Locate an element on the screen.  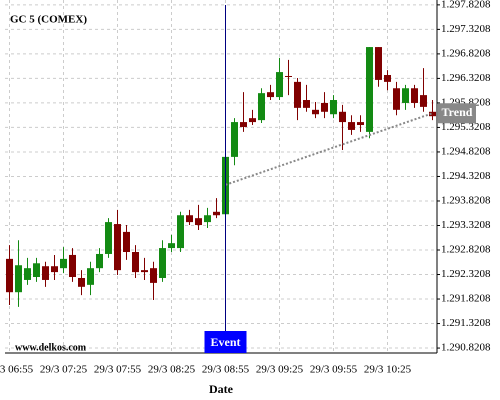
chart-title: GC 5 (COMEX) is located at coordinates (48, 20).